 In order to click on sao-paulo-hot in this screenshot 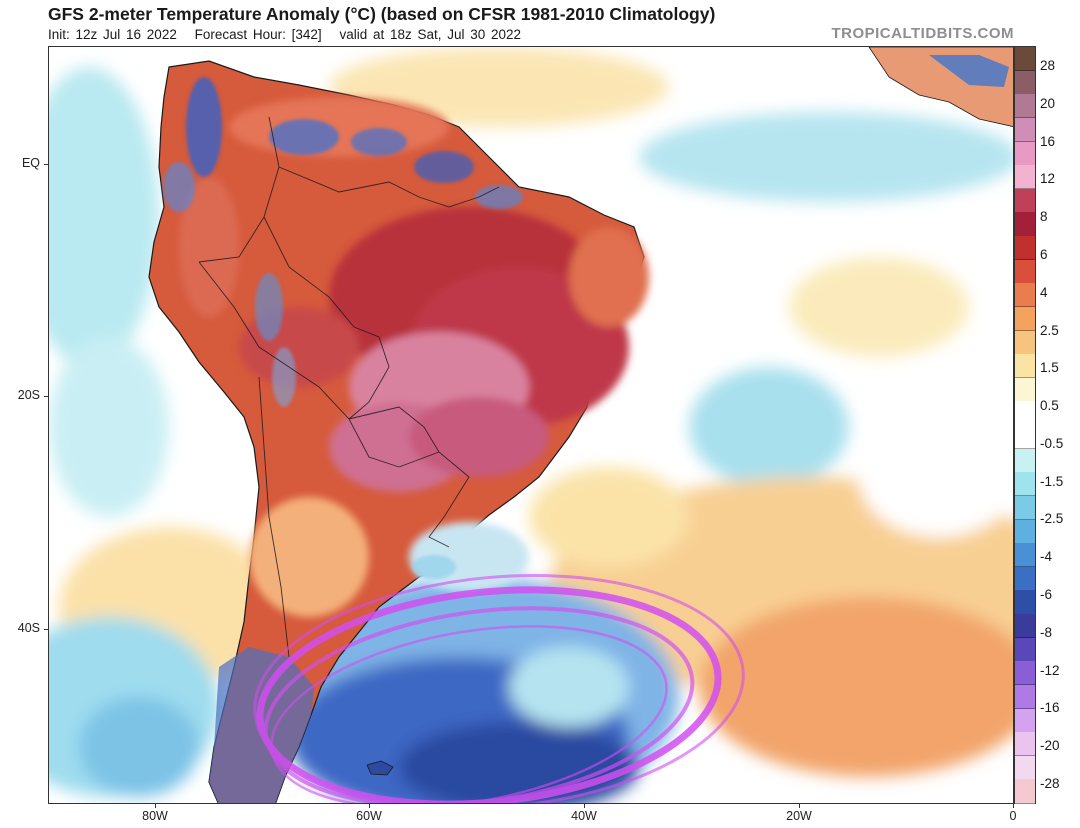, I will do `click(479, 437)`.